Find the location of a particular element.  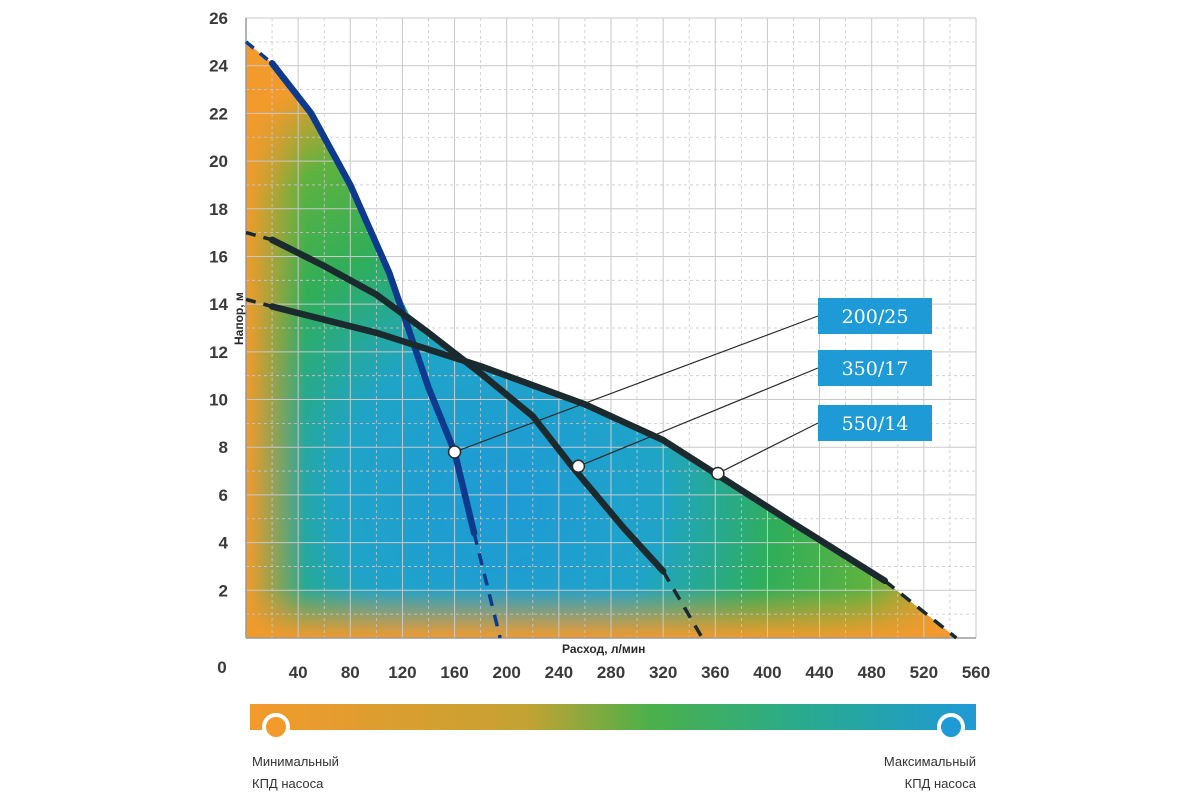

model-label-1: 350/17 is located at coordinates (875, 369).